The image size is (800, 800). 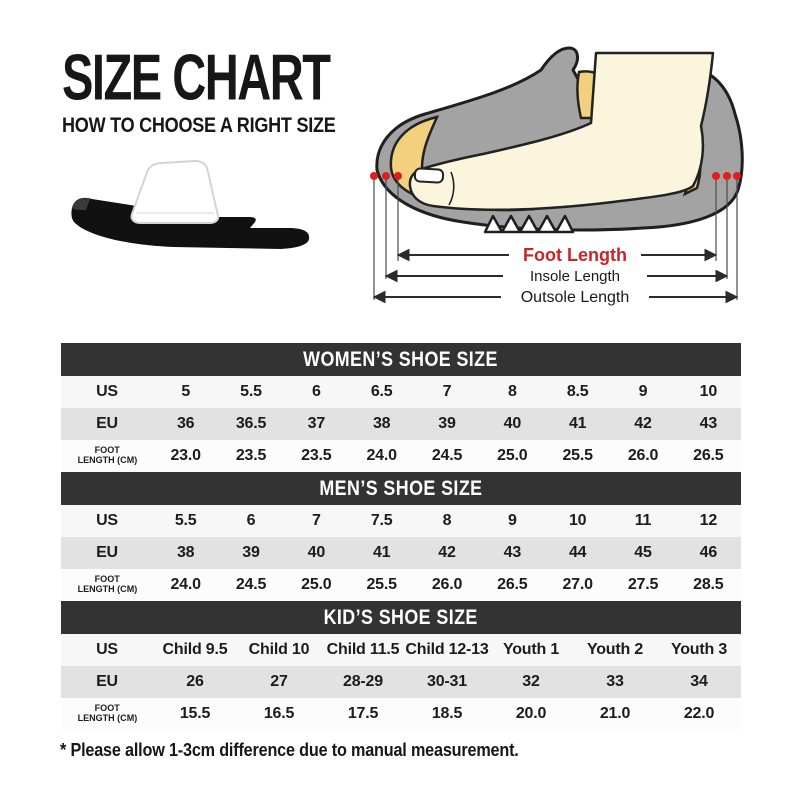 I want to click on size-cell: 44, so click(x=577, y=552).